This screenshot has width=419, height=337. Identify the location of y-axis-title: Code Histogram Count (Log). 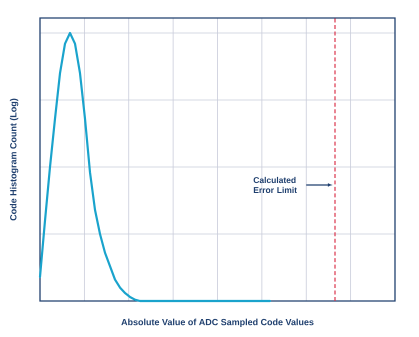
(14, 159).